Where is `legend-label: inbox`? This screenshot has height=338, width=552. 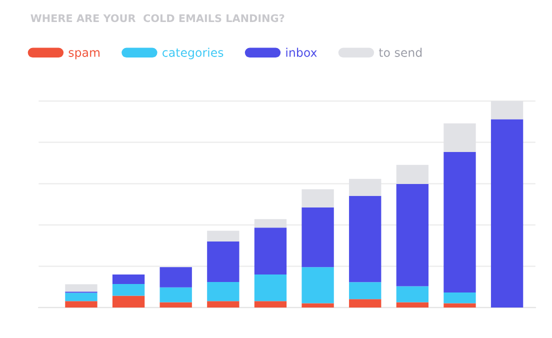 legend-label: inbox is located at coordinates (301, 52).